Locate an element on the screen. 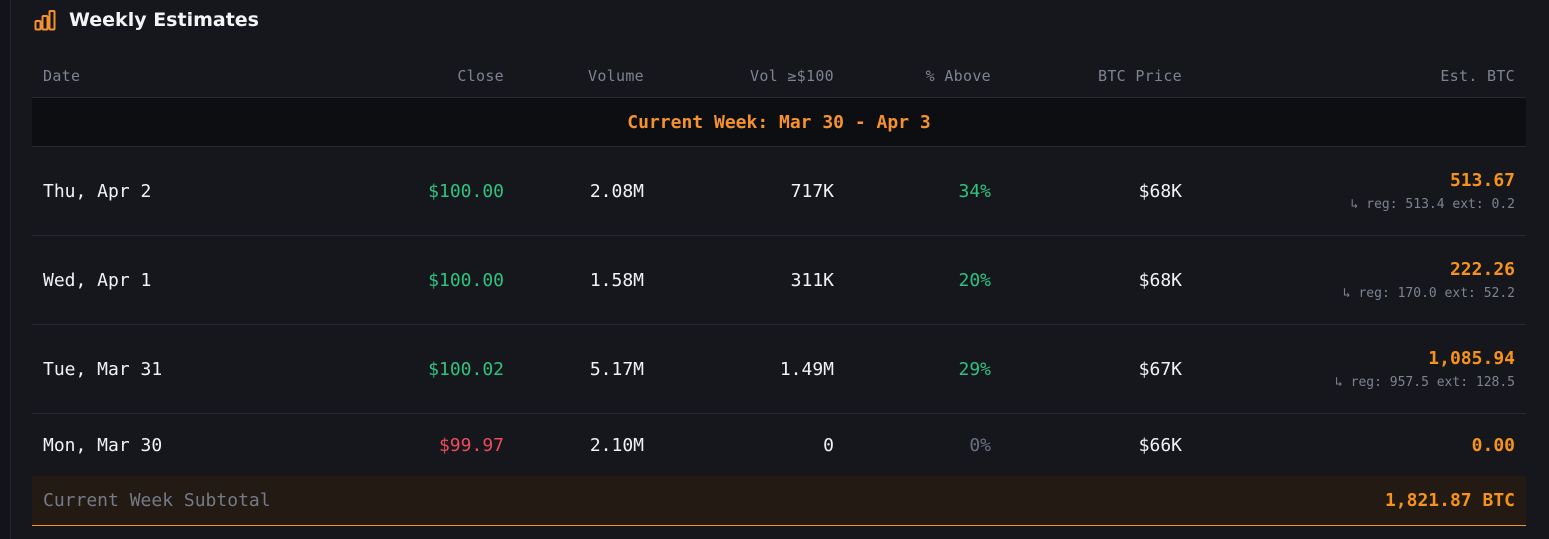  row-vol-100: 1.49M is located at coordinates (806, 369).